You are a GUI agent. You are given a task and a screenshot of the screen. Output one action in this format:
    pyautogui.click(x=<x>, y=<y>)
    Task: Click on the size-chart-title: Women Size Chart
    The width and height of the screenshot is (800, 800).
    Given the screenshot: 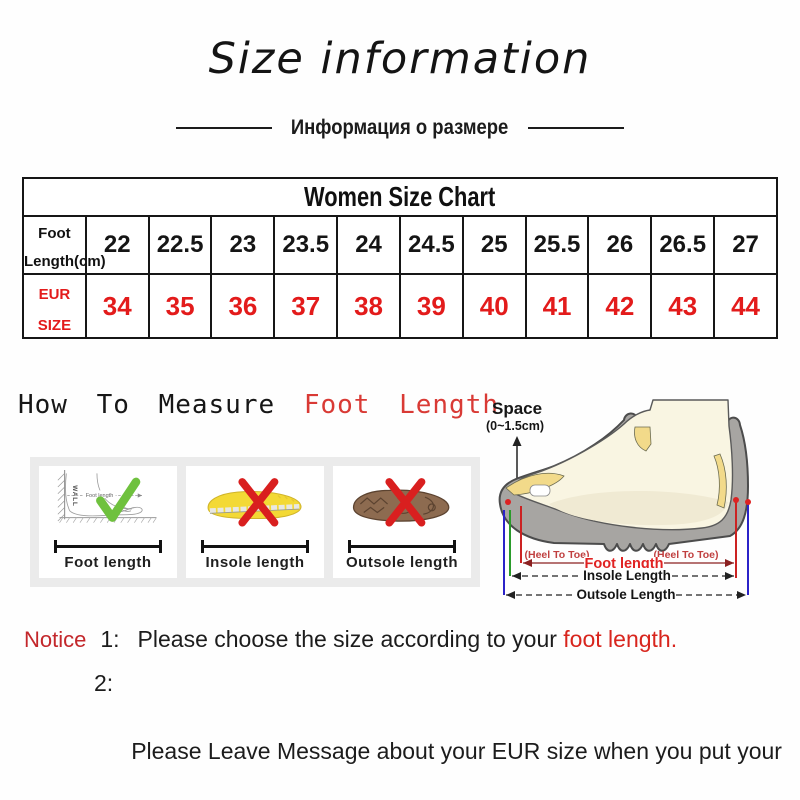 What is the action you would take?
    pyautogui.click(x=400, y=196)
    